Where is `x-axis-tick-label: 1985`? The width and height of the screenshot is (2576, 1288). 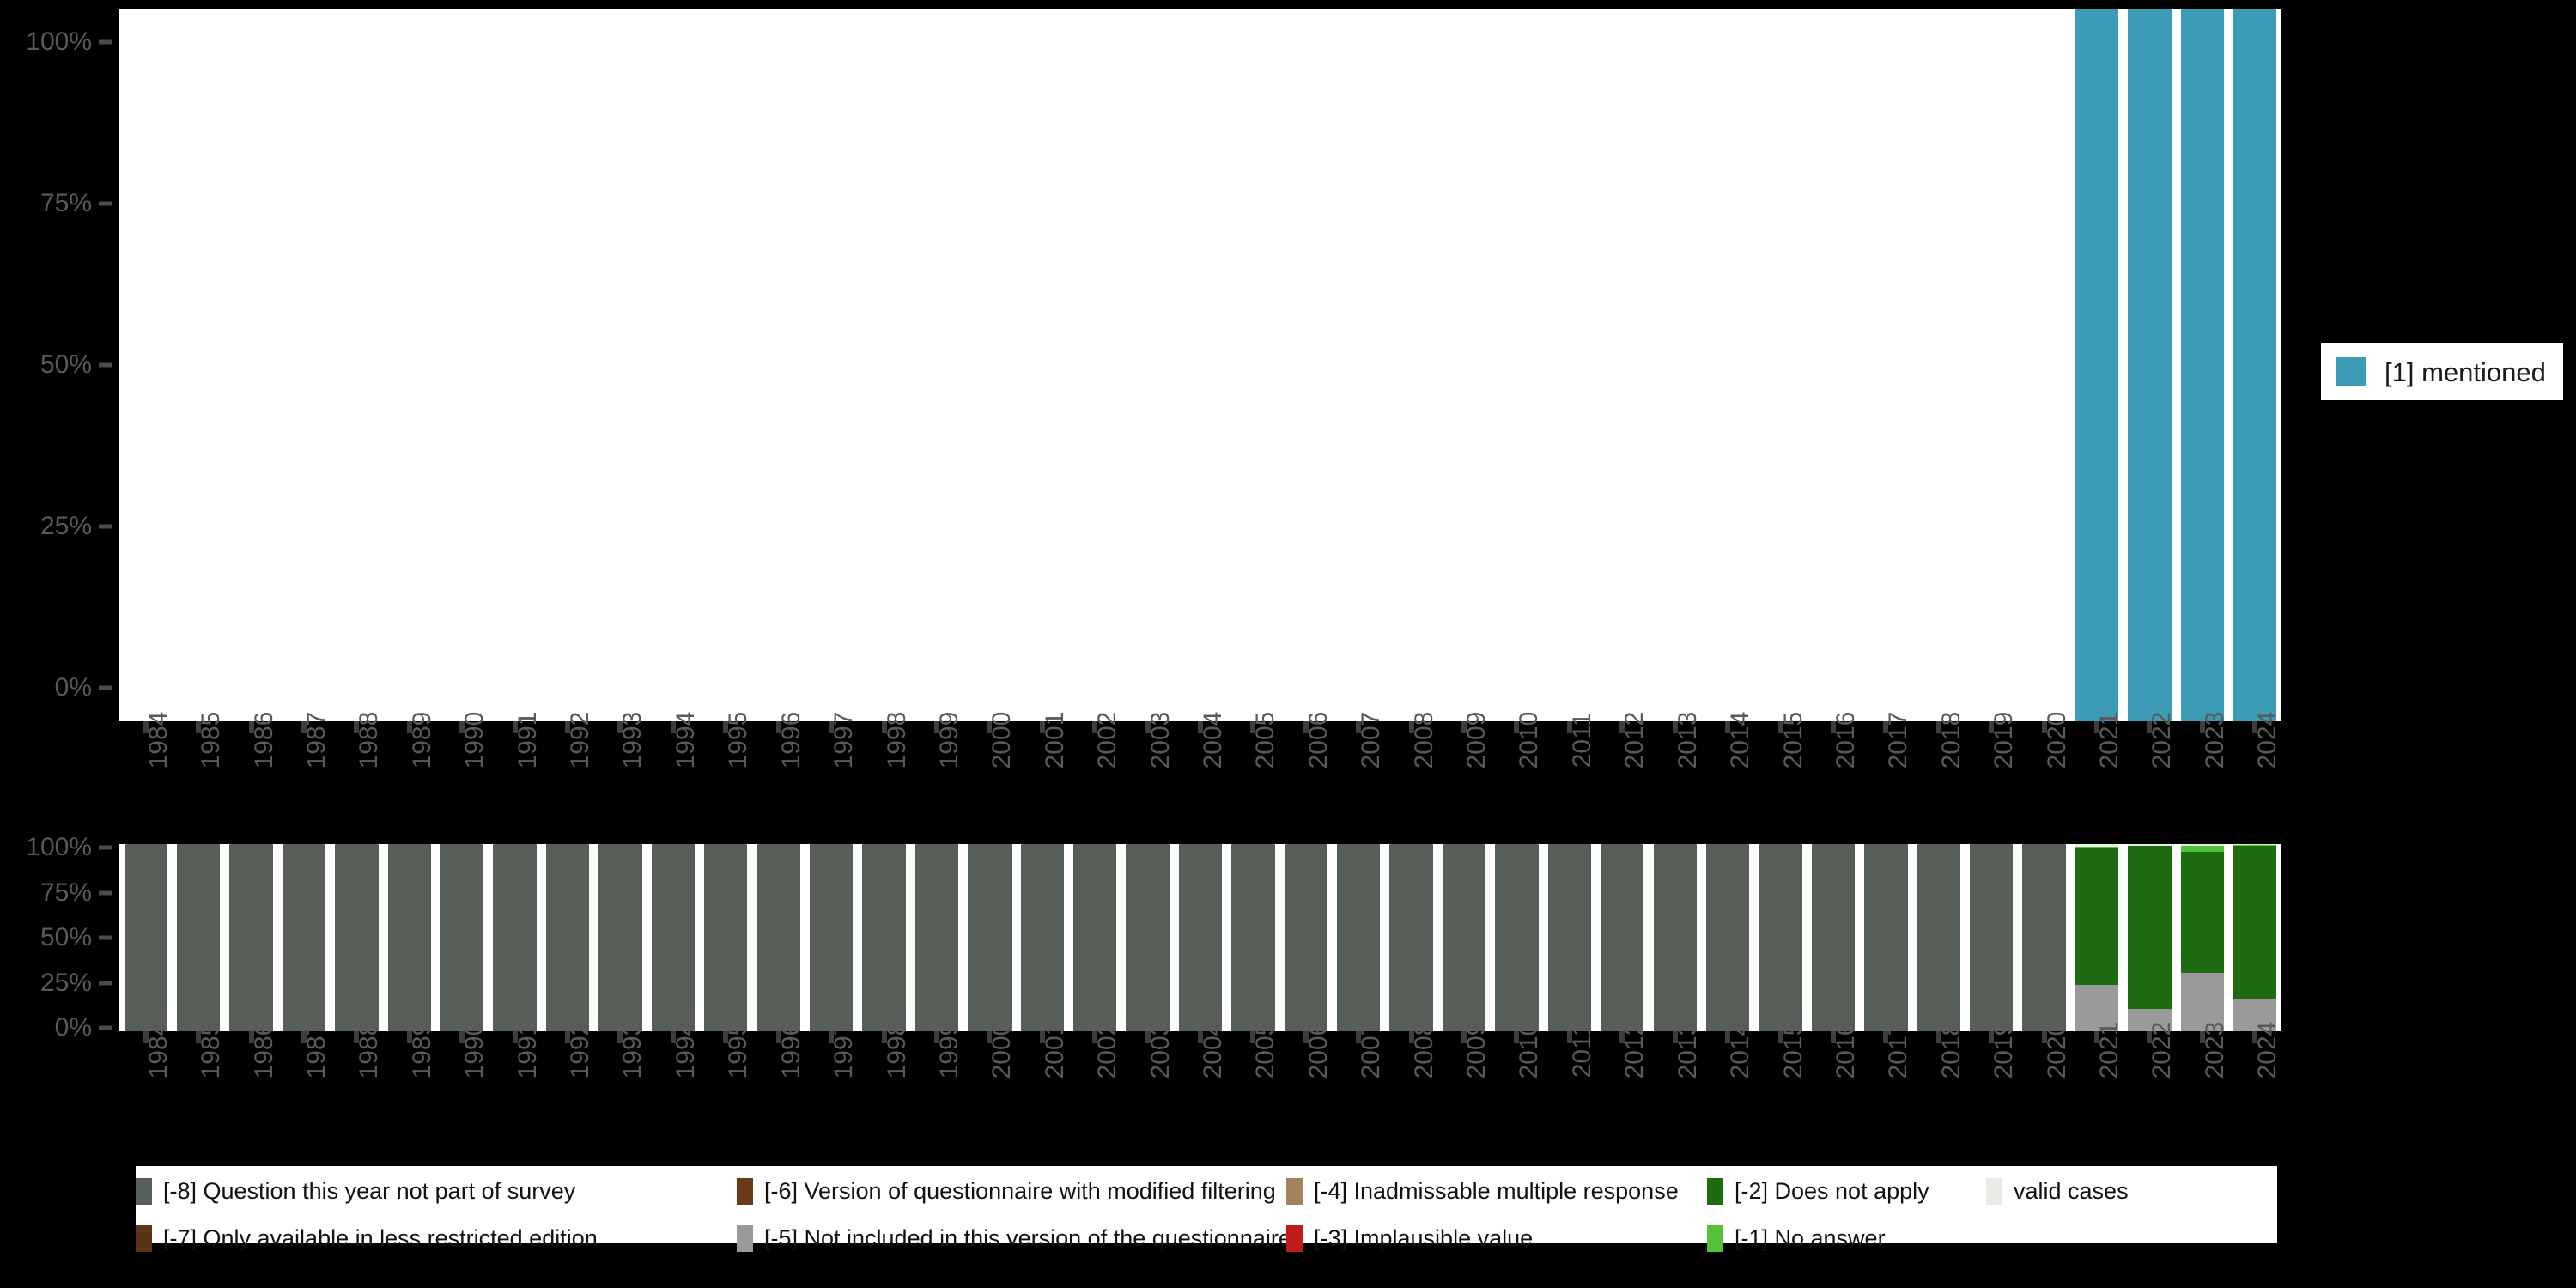
x-axis-tick-label: 1985 is located at coordinates (212, 740).